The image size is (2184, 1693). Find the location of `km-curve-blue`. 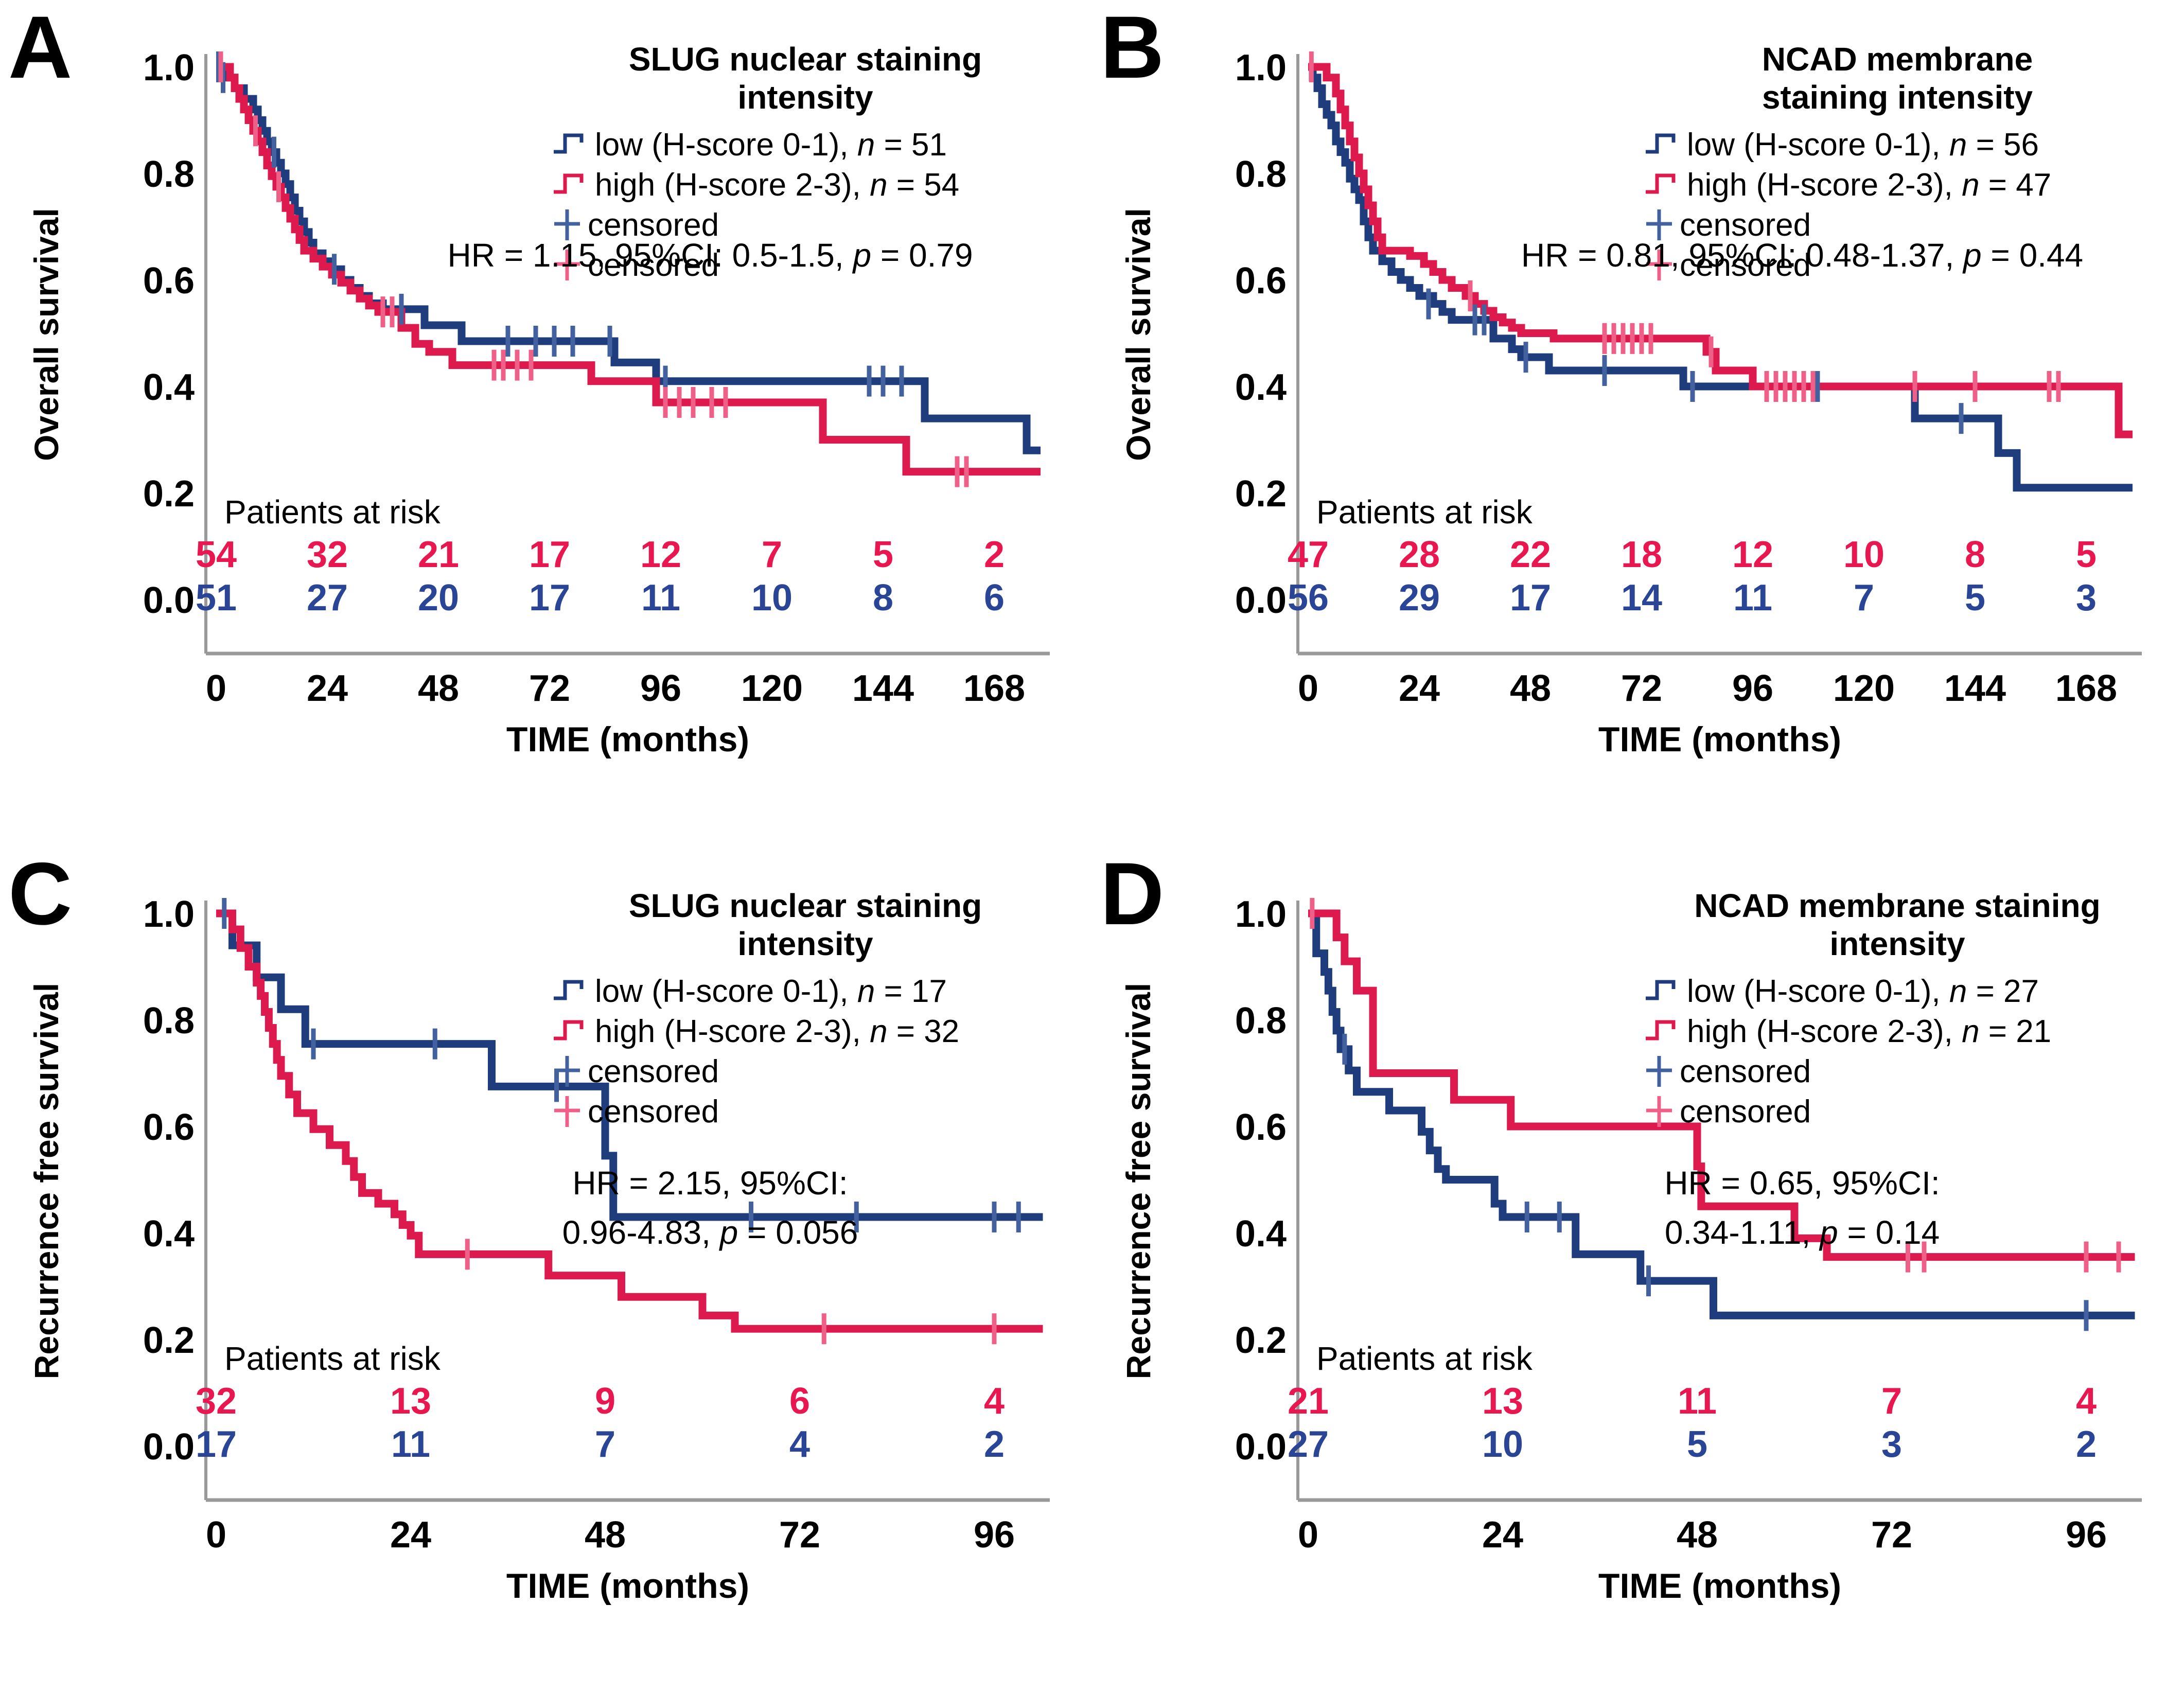

km-curve-blue is located at coordinates (1720, 277).